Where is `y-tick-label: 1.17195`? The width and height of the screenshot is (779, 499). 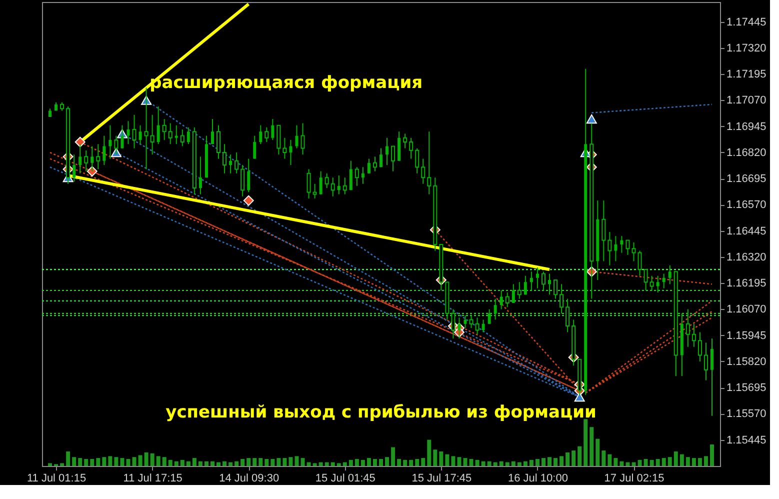 y-tick-label: 1.17195 is located at coordinates (746, 74).